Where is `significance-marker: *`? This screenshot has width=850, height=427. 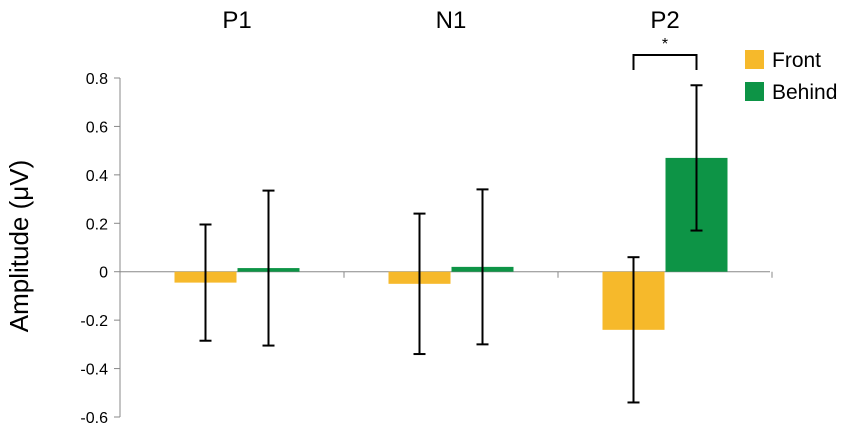
significance-marker: * is located at coordinates (665, 53).